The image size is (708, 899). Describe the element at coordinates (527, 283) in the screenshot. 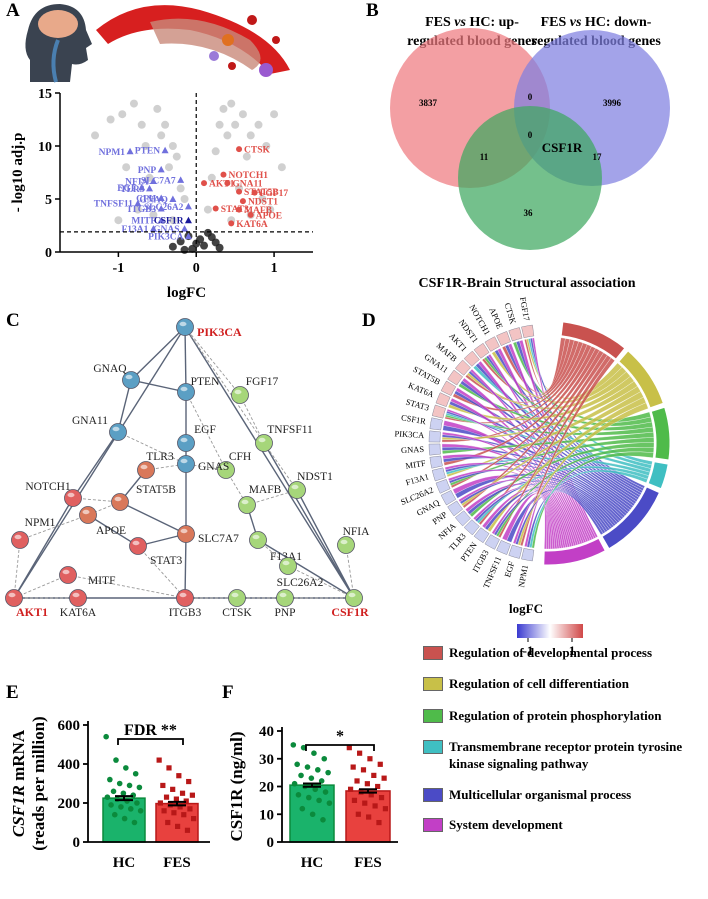

I see `venn-title: CSF1R-Brain Structural association` at that location.